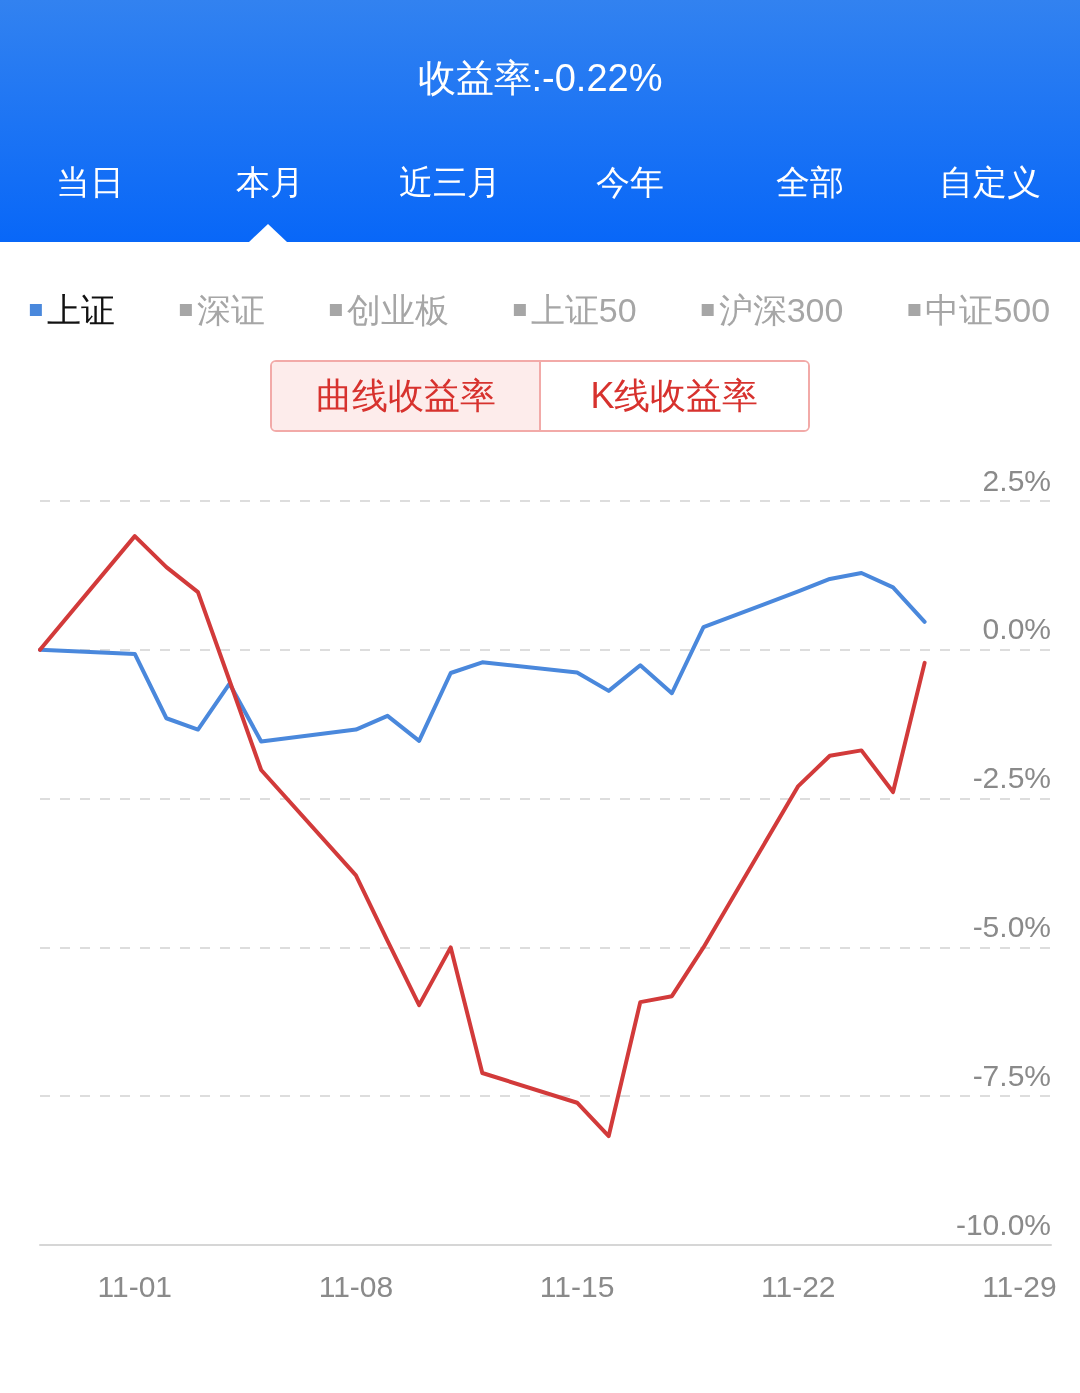 This screenshot has width=1080, height=1393. What do you see at coordinates (230, 310) in the screenshot?
I see `legend-label: 深证` at bounding box center [230, 310].